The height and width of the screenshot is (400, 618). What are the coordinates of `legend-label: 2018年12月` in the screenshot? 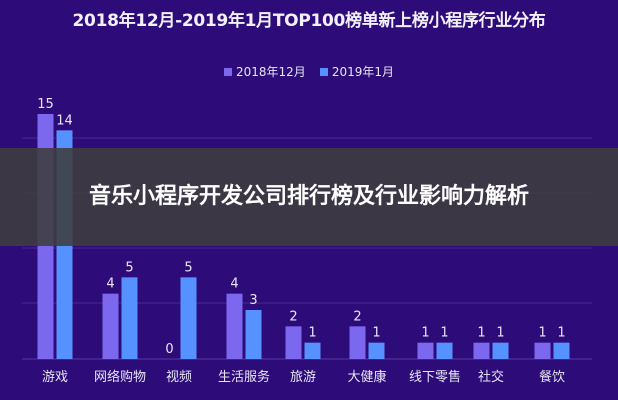 It's located at (271, 72).